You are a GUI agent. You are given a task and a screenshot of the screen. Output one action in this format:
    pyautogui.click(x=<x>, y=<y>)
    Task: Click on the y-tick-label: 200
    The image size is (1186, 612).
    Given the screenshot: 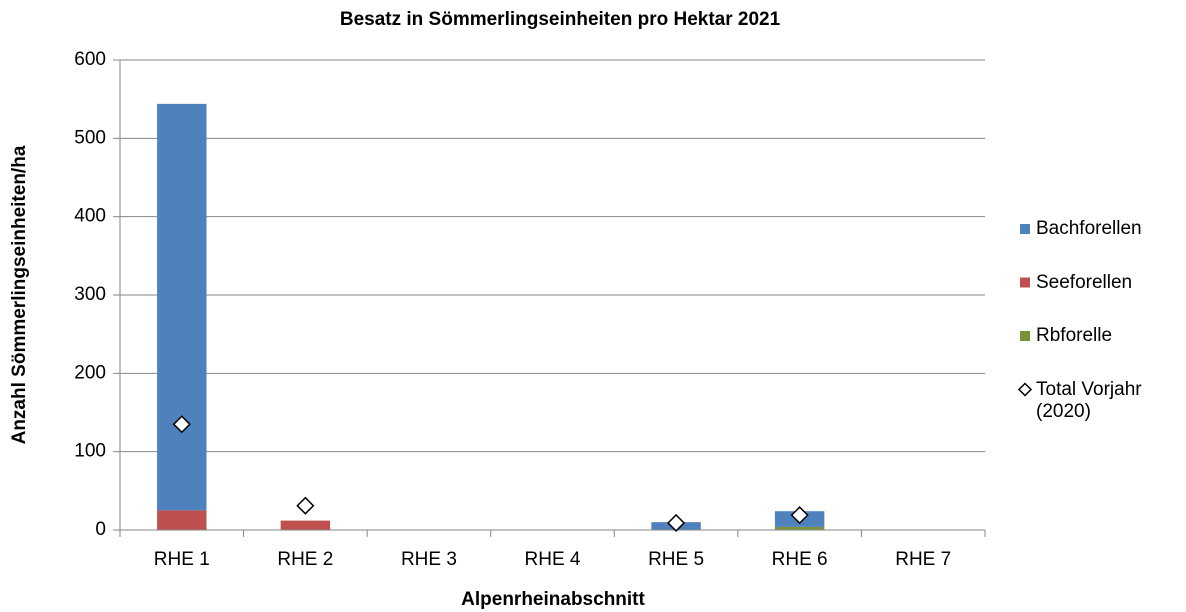 What is the action you would take?
    pyautogui.click(x=90, y=372)
    